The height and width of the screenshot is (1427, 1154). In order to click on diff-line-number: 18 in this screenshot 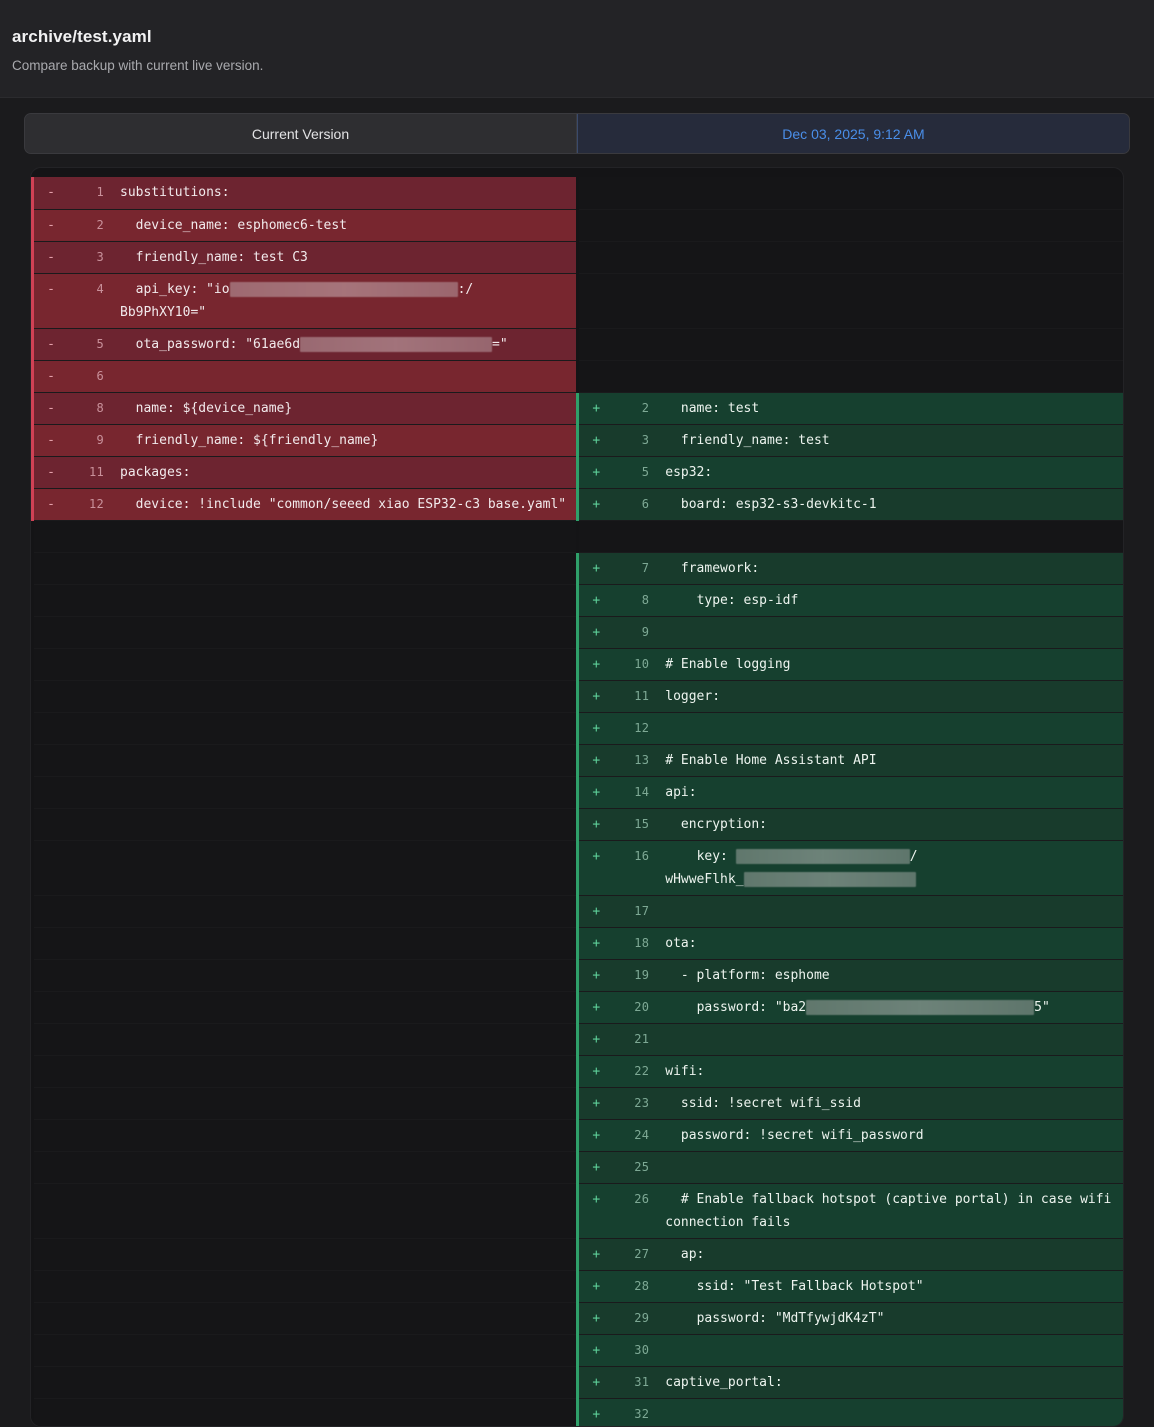, I will do `click(642, 942)`.